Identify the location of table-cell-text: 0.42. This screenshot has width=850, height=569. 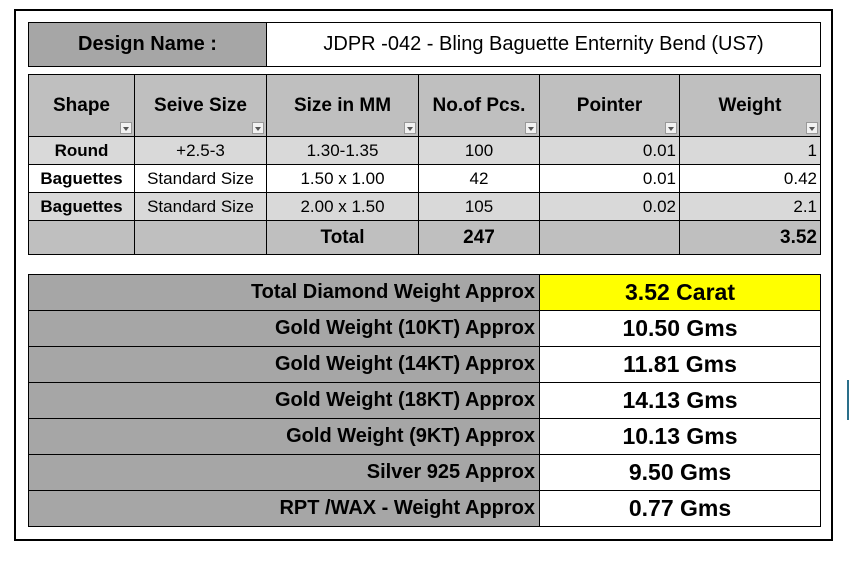
(800, 178).